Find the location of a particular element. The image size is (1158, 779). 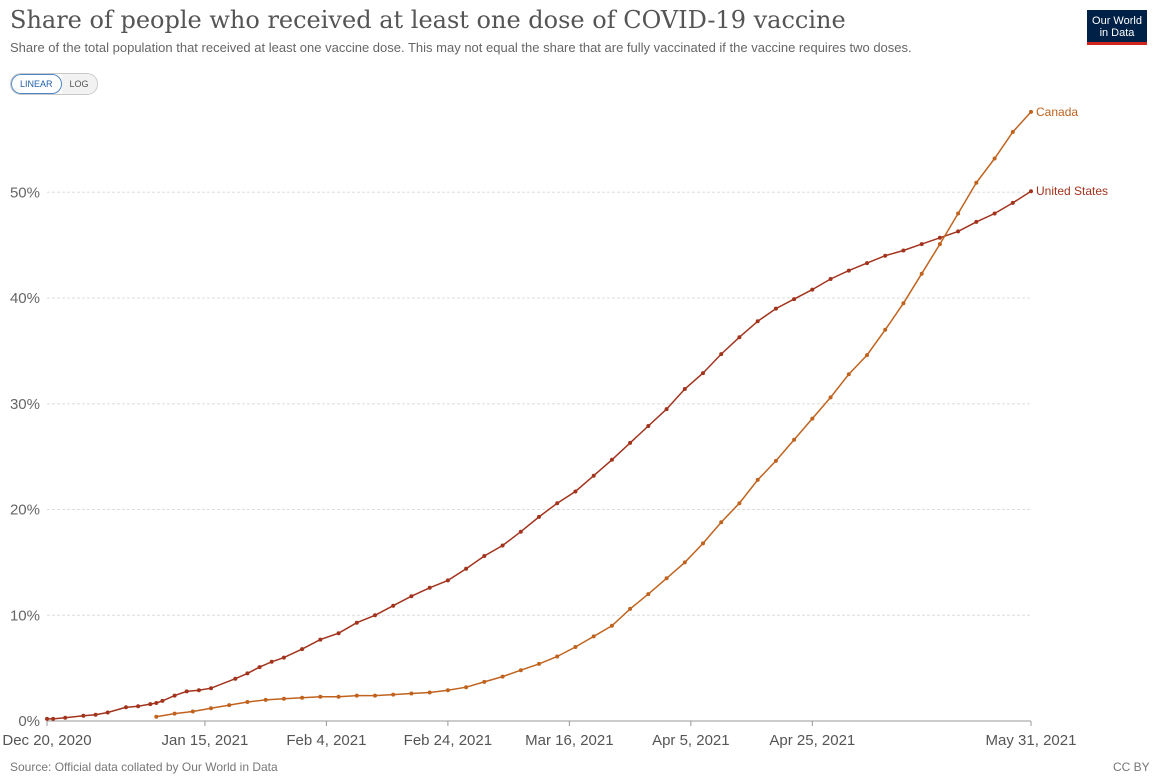

x-tick-label: Apr 25, 2021 is located at coordinates (812, 740).